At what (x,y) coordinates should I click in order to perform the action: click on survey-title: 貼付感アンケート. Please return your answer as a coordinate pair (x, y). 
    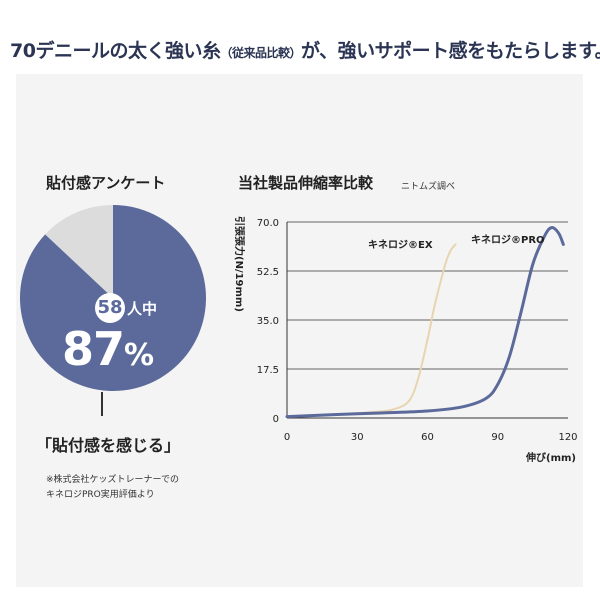
    Looking at the image, I should click on (106, 183).